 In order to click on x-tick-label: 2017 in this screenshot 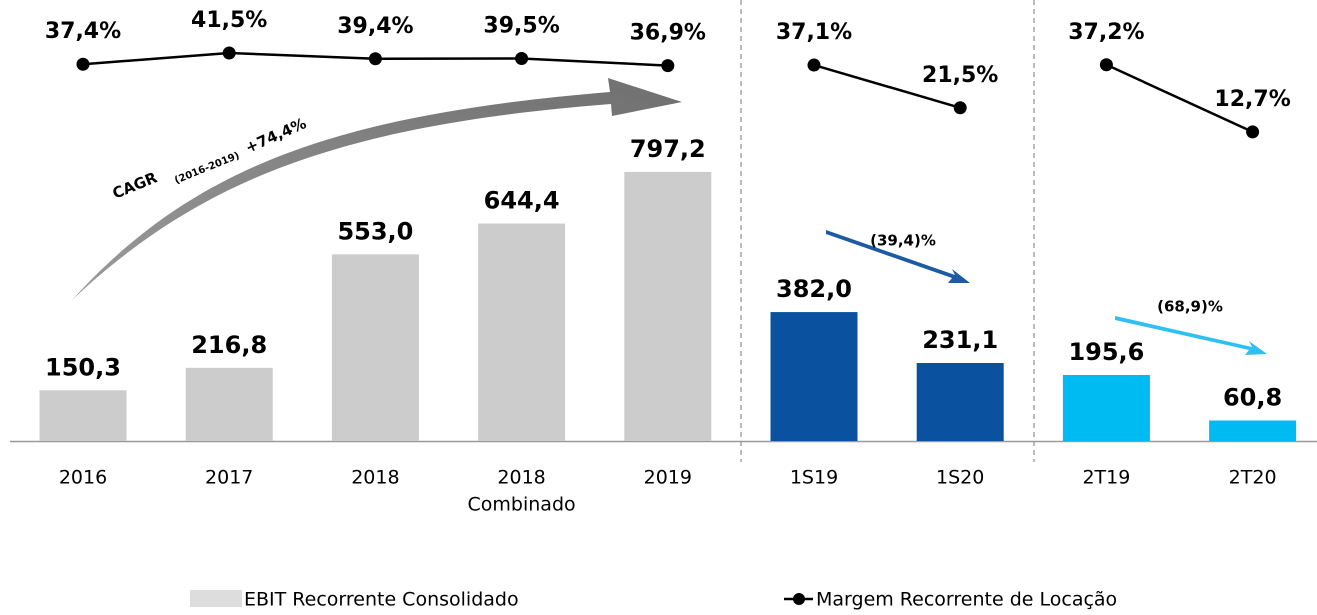, I will do `click(229, 478)`.